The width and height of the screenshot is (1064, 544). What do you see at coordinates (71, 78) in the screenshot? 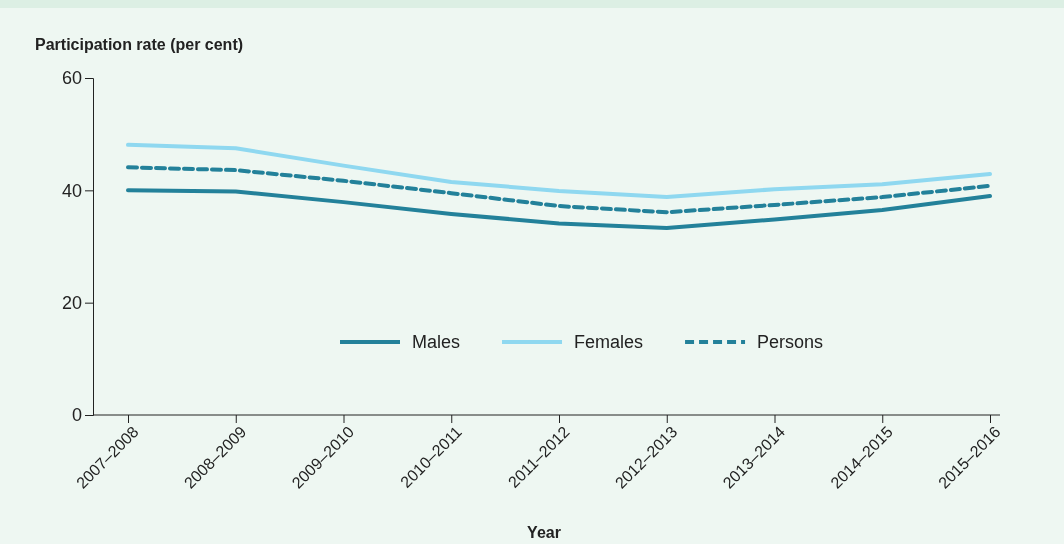
I see `y-tick-label: 60` at bounding box center [71, 78].